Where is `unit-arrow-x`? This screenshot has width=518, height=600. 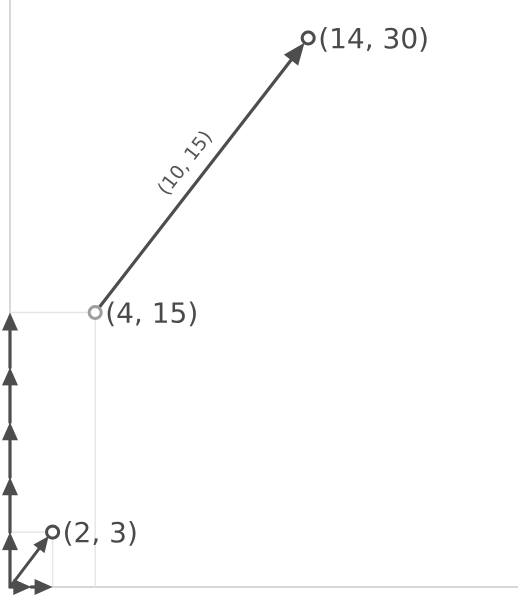 unit-arrow-x is located at coordinates (41, 587).